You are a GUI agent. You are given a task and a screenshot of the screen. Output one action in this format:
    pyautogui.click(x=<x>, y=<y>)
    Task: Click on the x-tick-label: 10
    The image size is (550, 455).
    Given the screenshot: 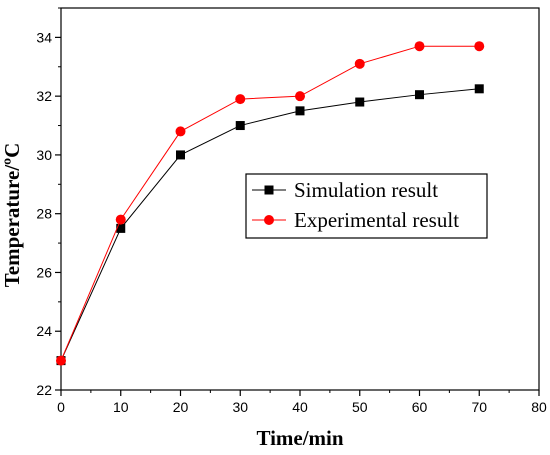 What is the action you would take?
    pyautogui.click(x=121, y=407)
    